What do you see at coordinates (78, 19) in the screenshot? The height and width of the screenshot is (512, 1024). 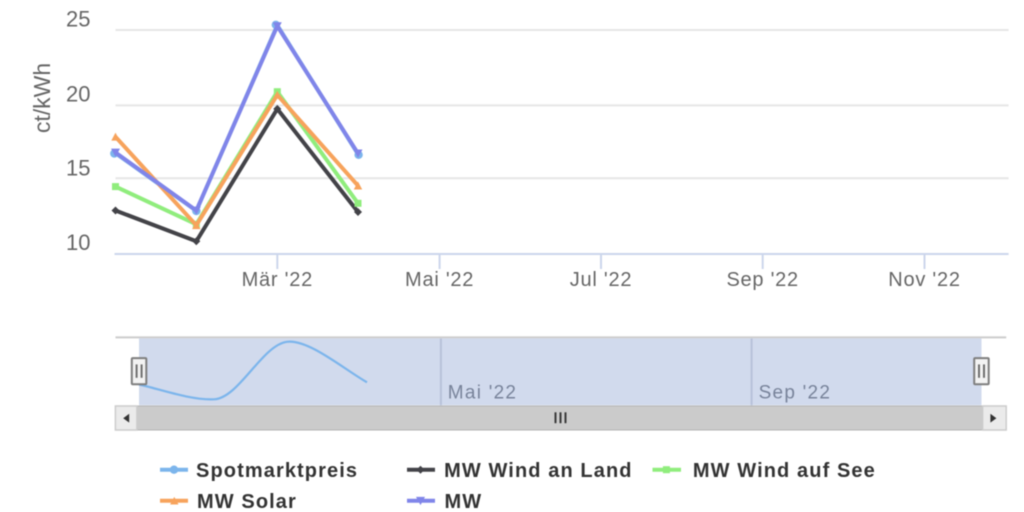 I see `svg-text: 25` at bounding box center [78, 19].